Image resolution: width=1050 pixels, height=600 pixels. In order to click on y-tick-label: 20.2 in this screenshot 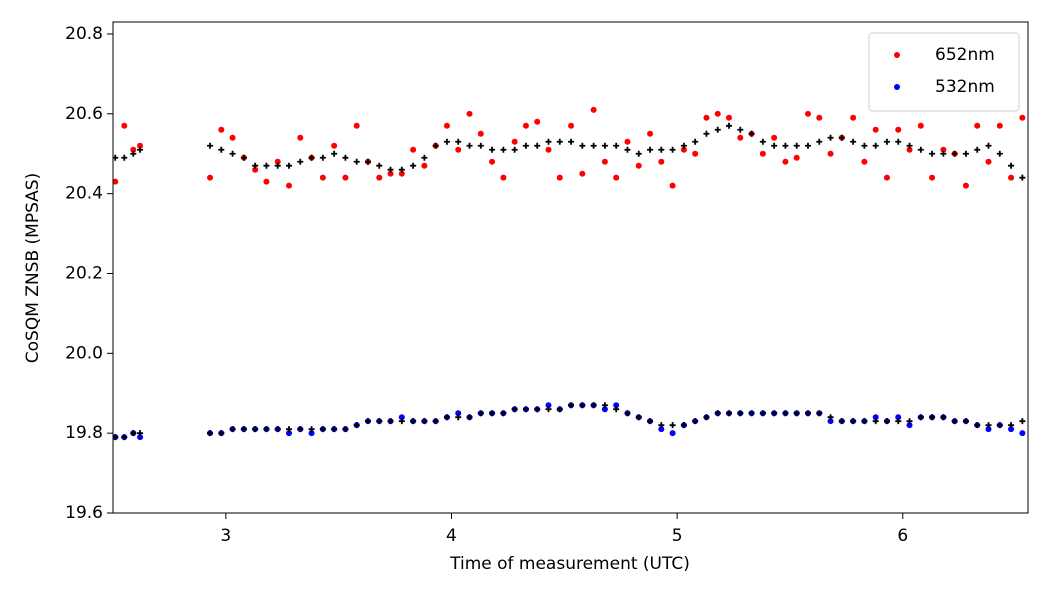, I will do `click(84, 273)`.